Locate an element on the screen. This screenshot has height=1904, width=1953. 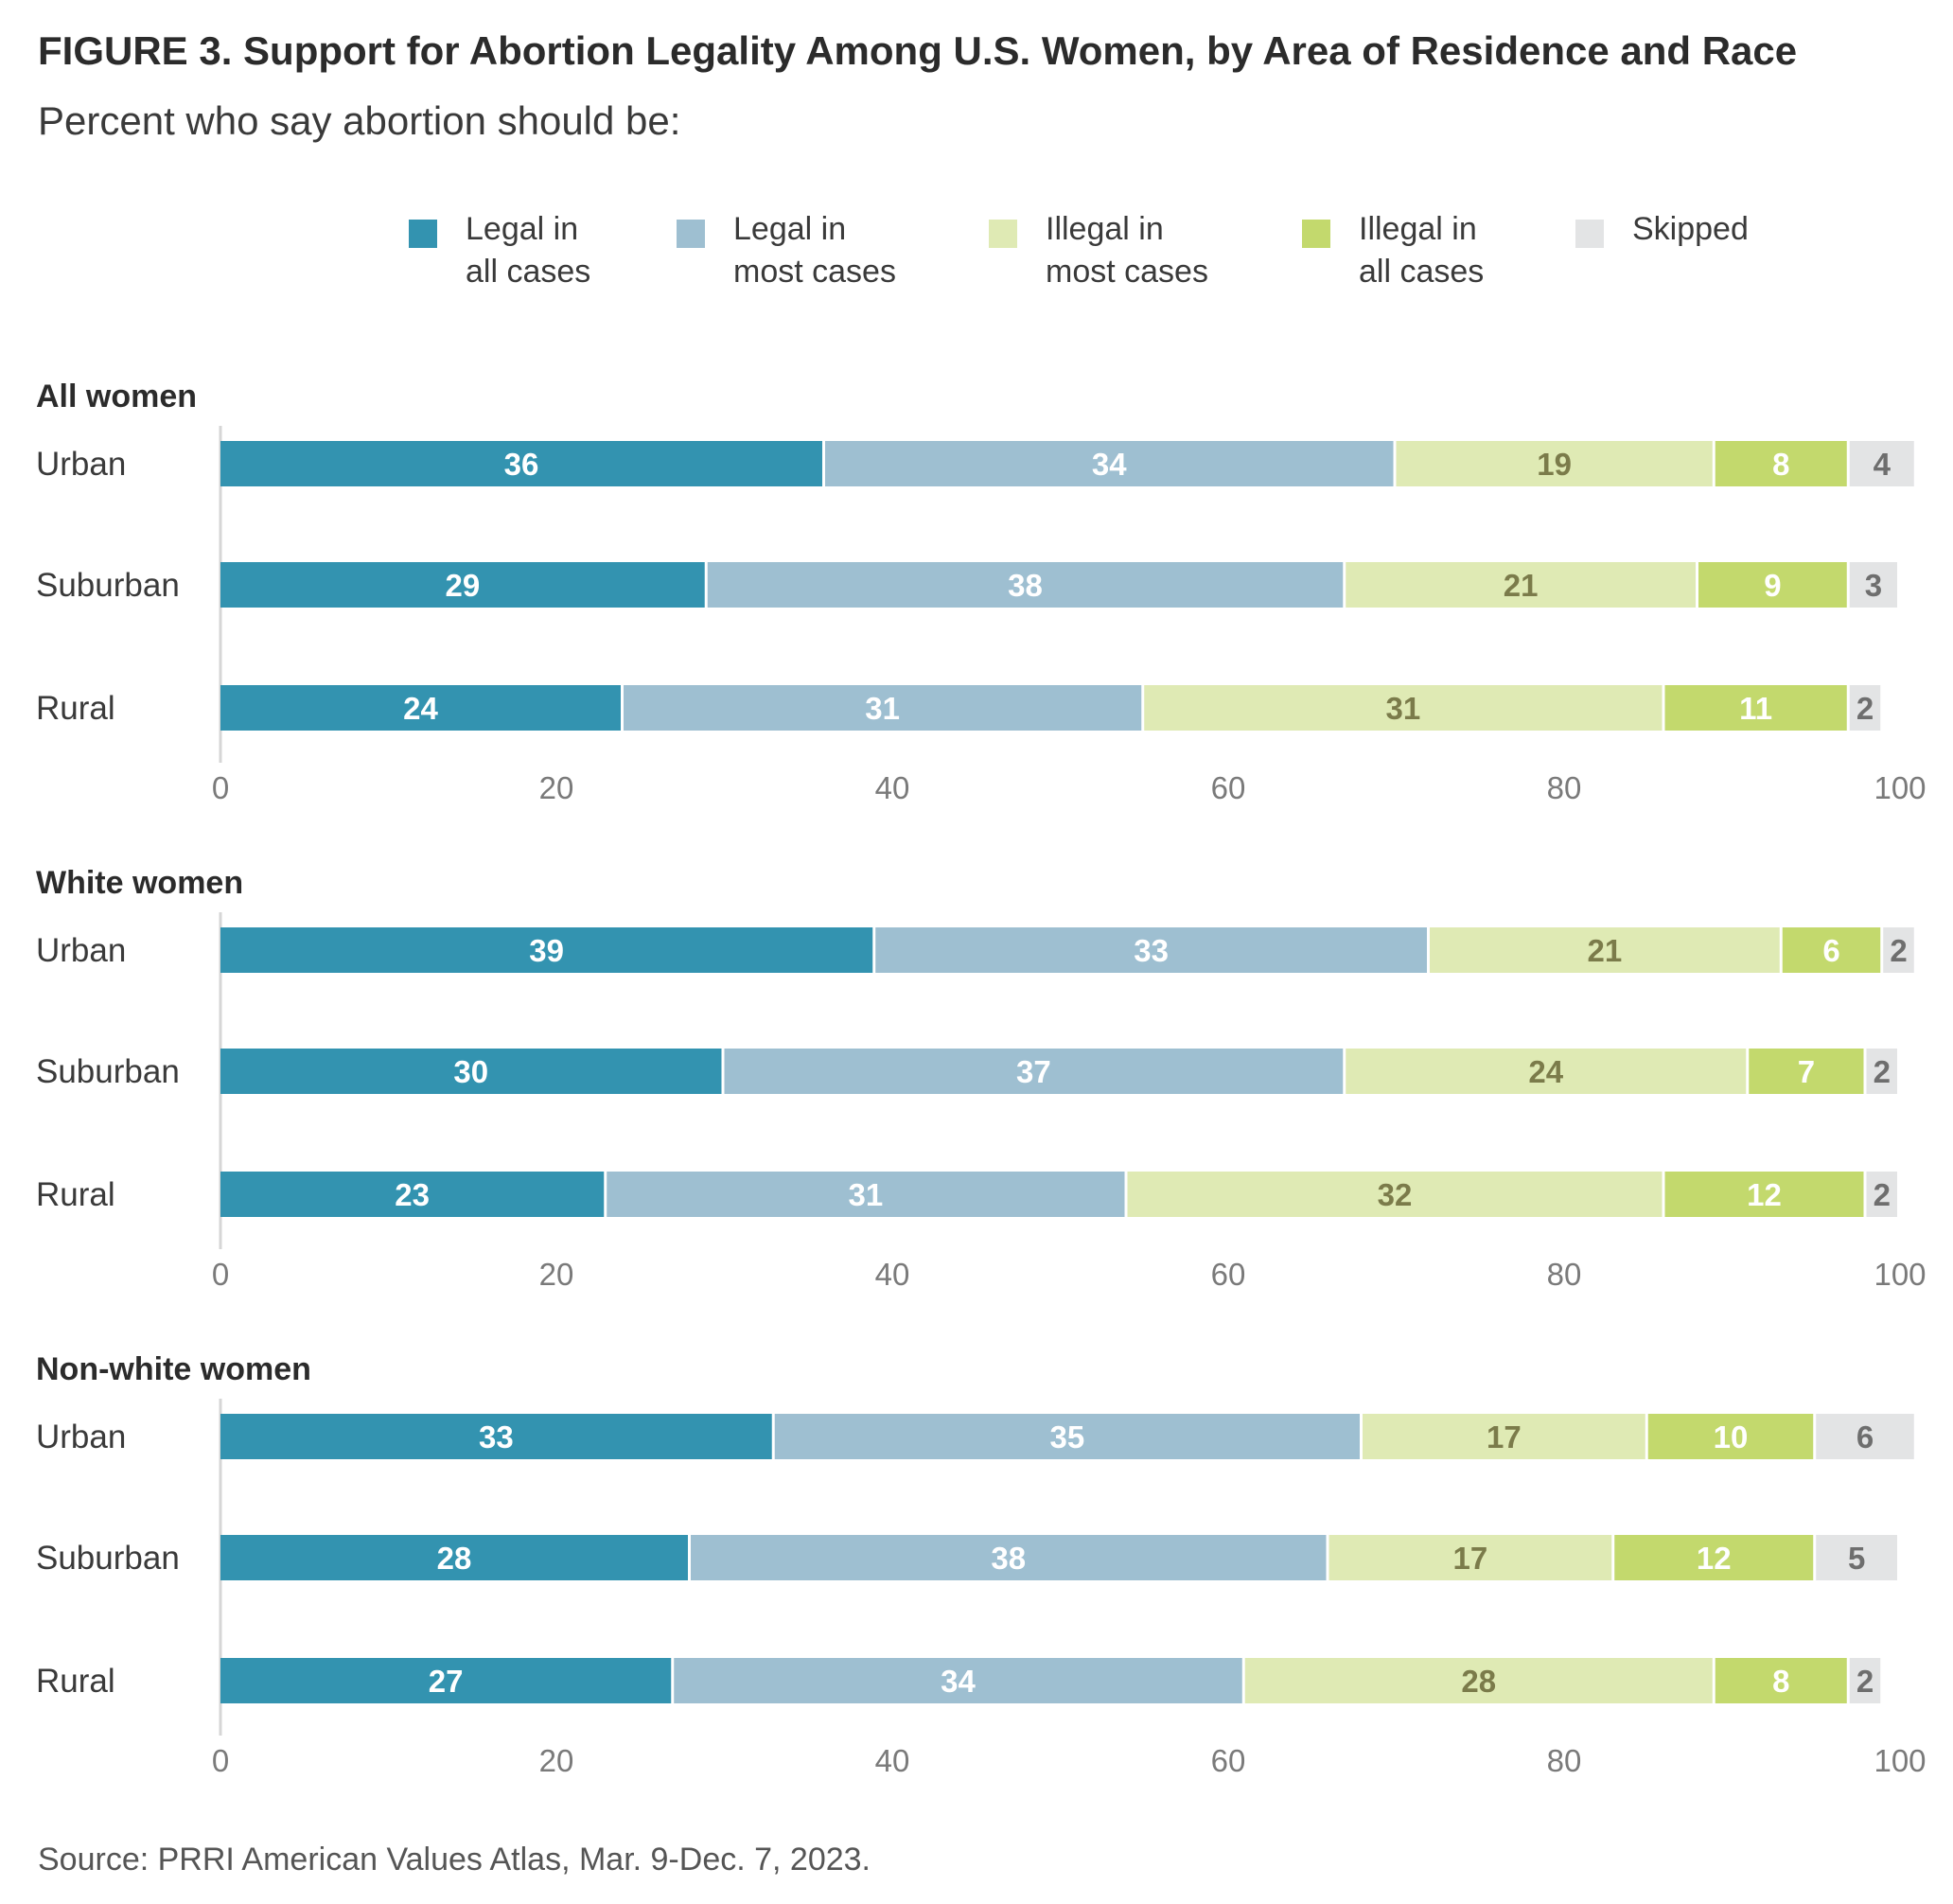
tick-label-white-women-80: 80 is located at coordinates (1564, 1274).